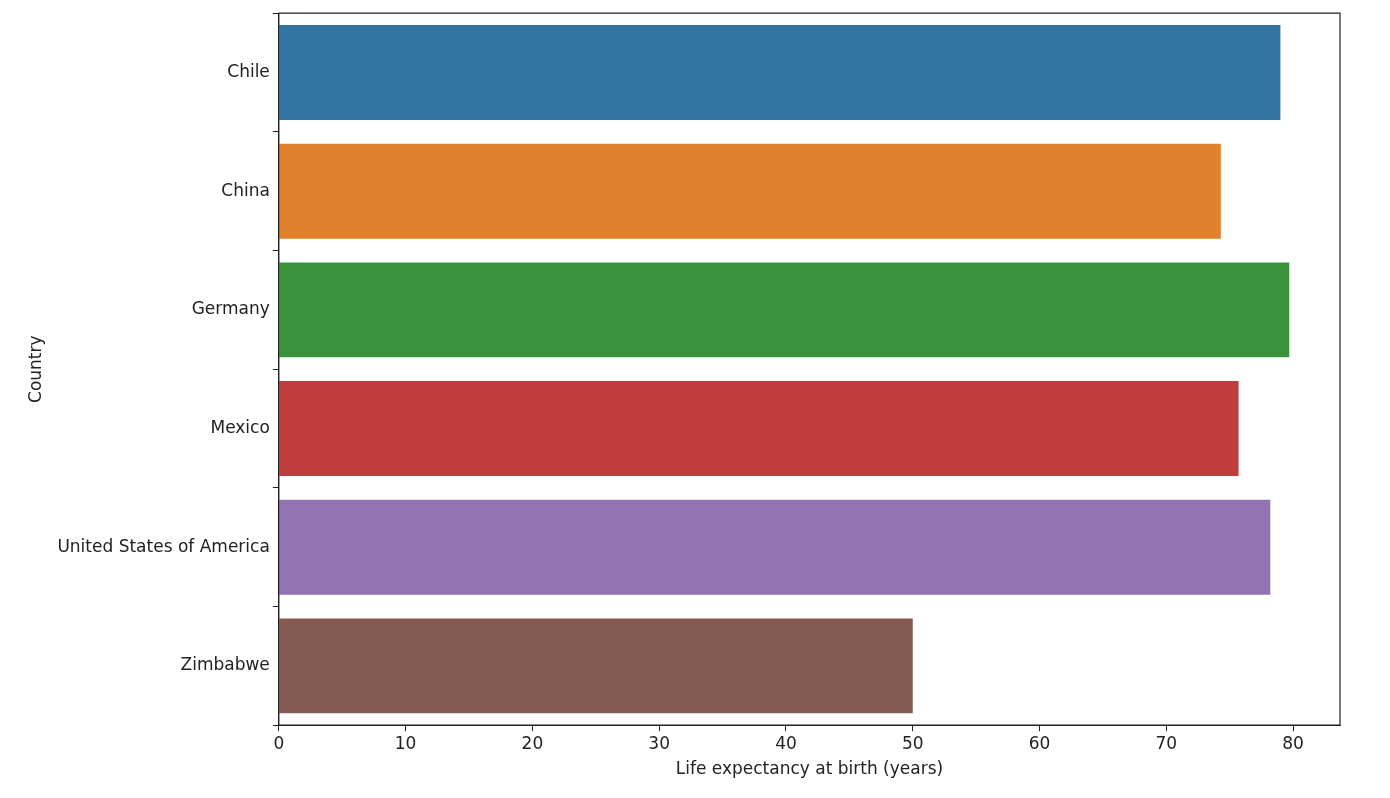  What do you see at coordinates (912, 742) in the screenshot?
I see `x-tick-label: 50` at bounding box center [912, 742].